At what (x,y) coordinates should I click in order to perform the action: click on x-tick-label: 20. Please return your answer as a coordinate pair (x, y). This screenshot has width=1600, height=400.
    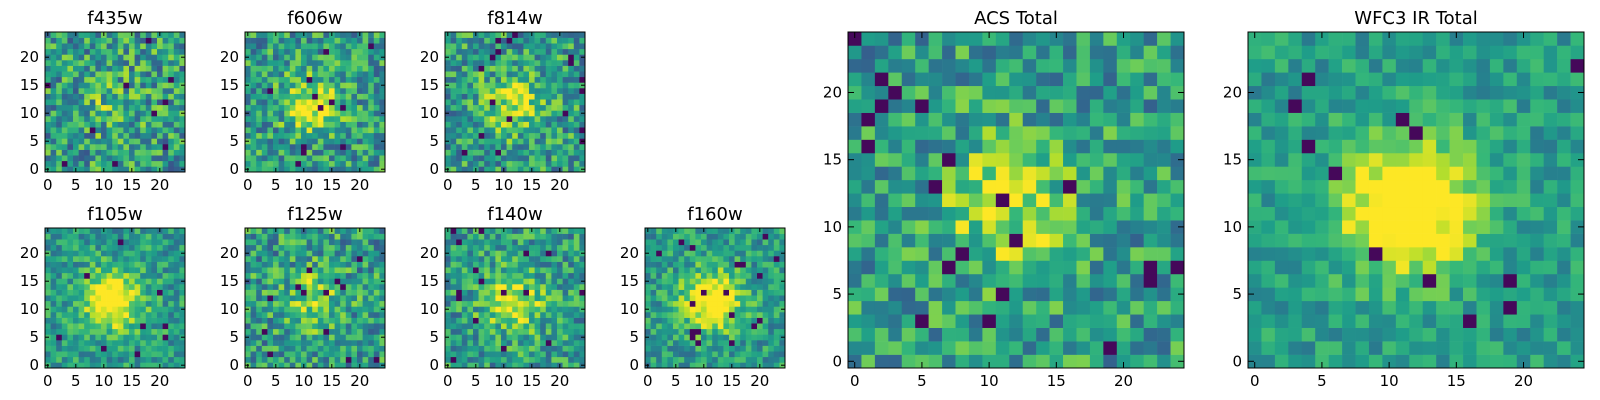
    Looking at the image, I should click on (559, 185).